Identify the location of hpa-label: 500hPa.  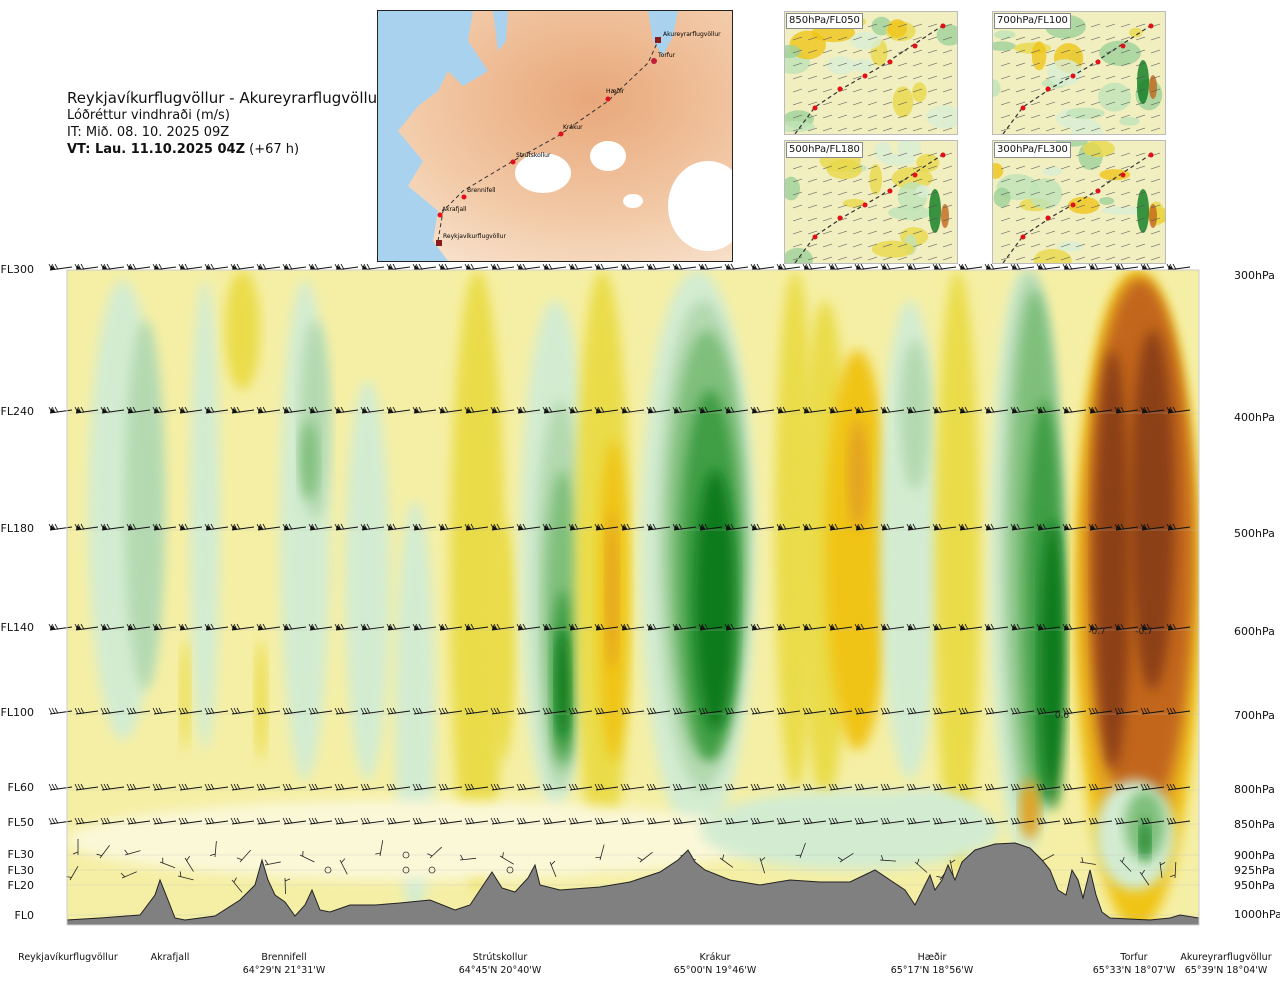
(1254, 533).